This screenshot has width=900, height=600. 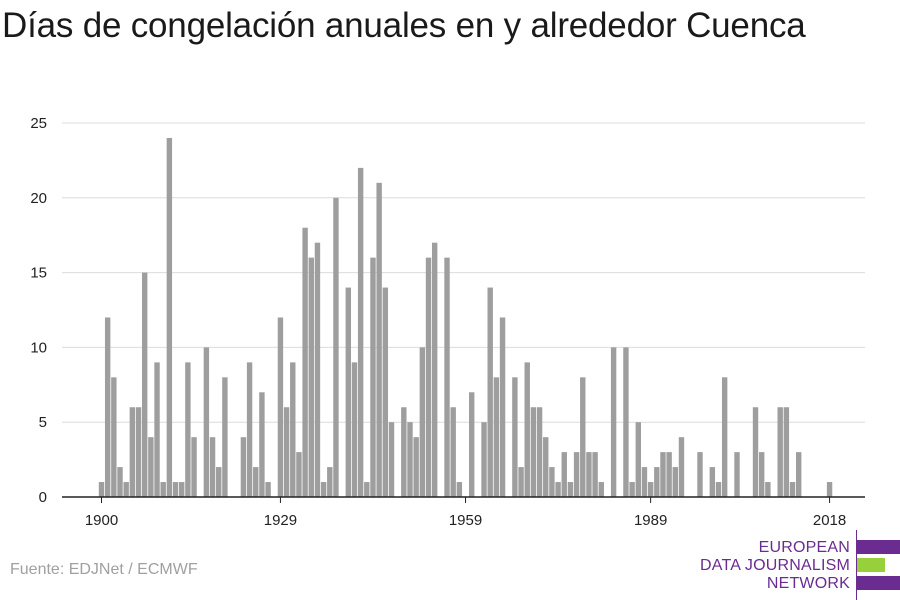 I want to click on y-tick-label: 0, so click(x=43, y=497).